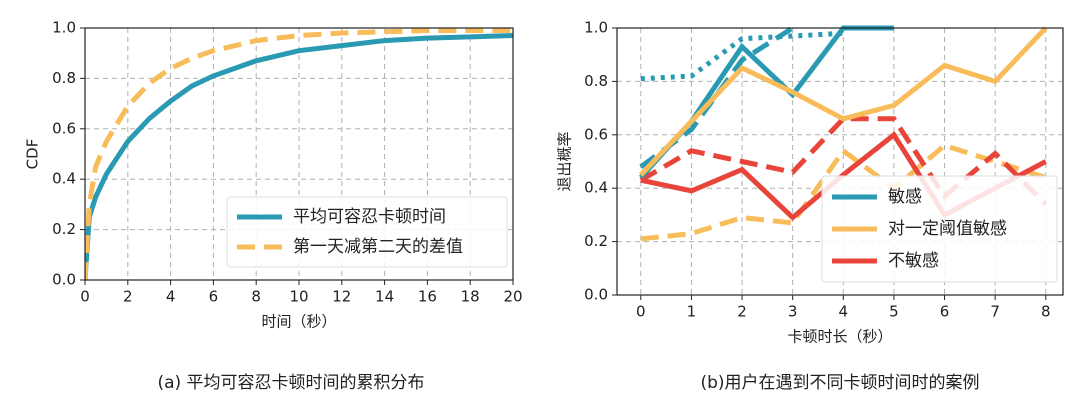 Image resolution: width=1080 pixels, height=412 pixels. What do you see at coordinates (290, 383) in the screenshot?
I see `caption: (a) 平均可容忍卡顿时间的累积分布` at bounding box center [290, 383].